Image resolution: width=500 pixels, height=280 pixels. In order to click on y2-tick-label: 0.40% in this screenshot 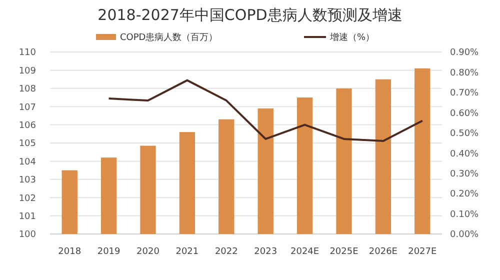, I will do `click(465, 154)`.